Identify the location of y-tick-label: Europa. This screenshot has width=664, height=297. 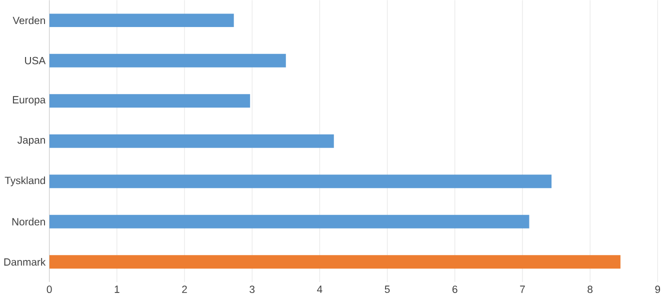
(29, 101).